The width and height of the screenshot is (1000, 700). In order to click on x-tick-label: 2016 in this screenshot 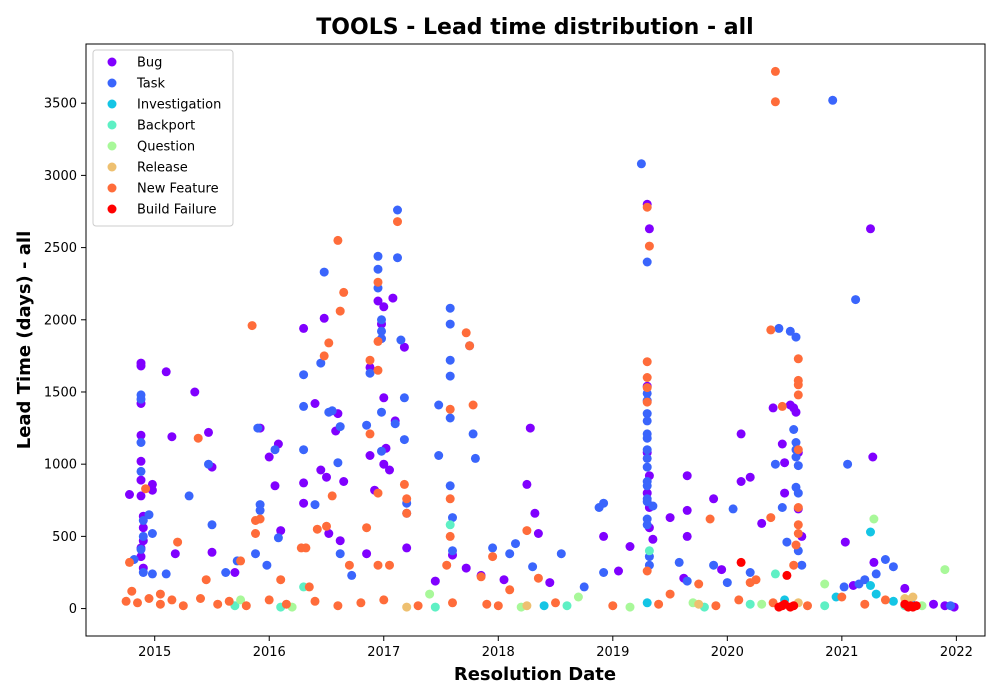, I will do `click(269, 652)`.